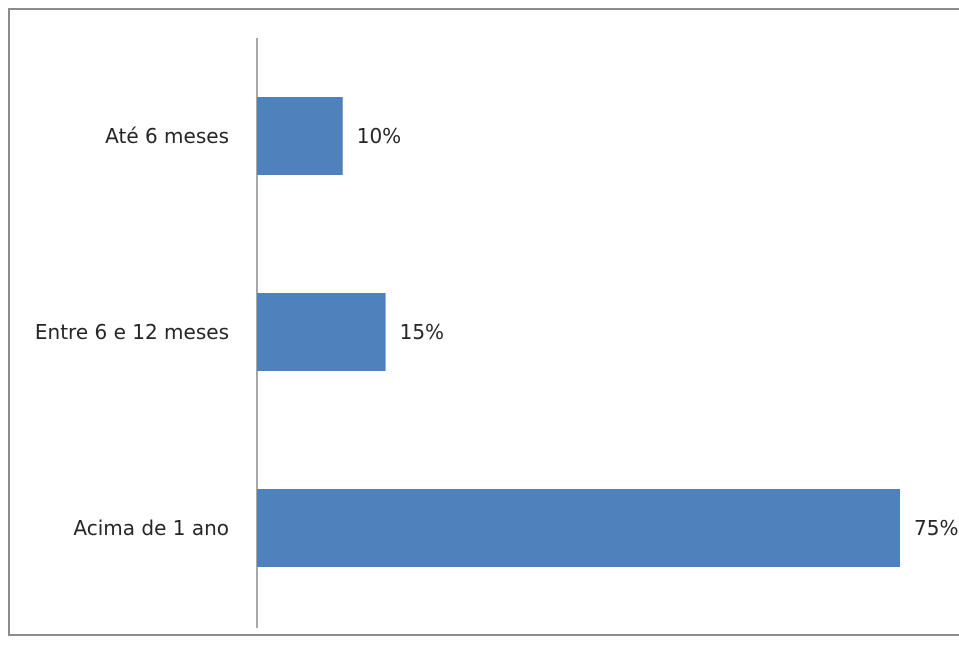 The height and width of the screenshot is (651, 959). What do you see at coordinates (422, 332) in the screenshot?
I see `value-label-entre-6-e-12-meses: 15%` at bounding box center [422, 332].